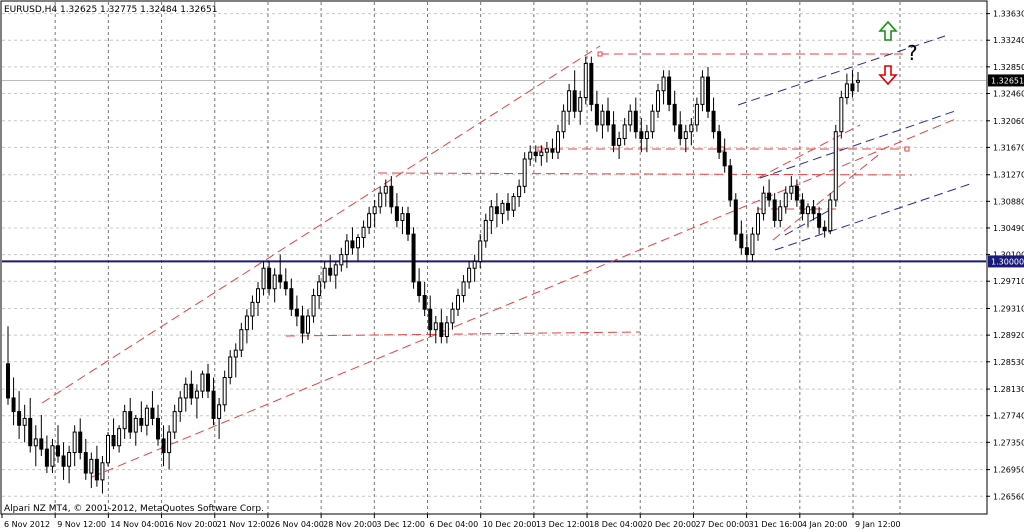  Describe the element at coordinates (1007, 80) in the screenshot. I see `current-price-label: 1.32651` at that location.